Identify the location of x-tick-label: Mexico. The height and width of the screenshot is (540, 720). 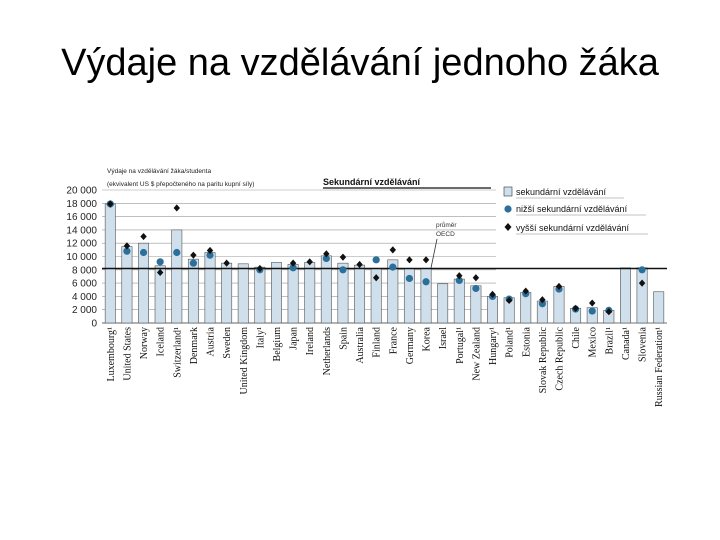
(593, 342).